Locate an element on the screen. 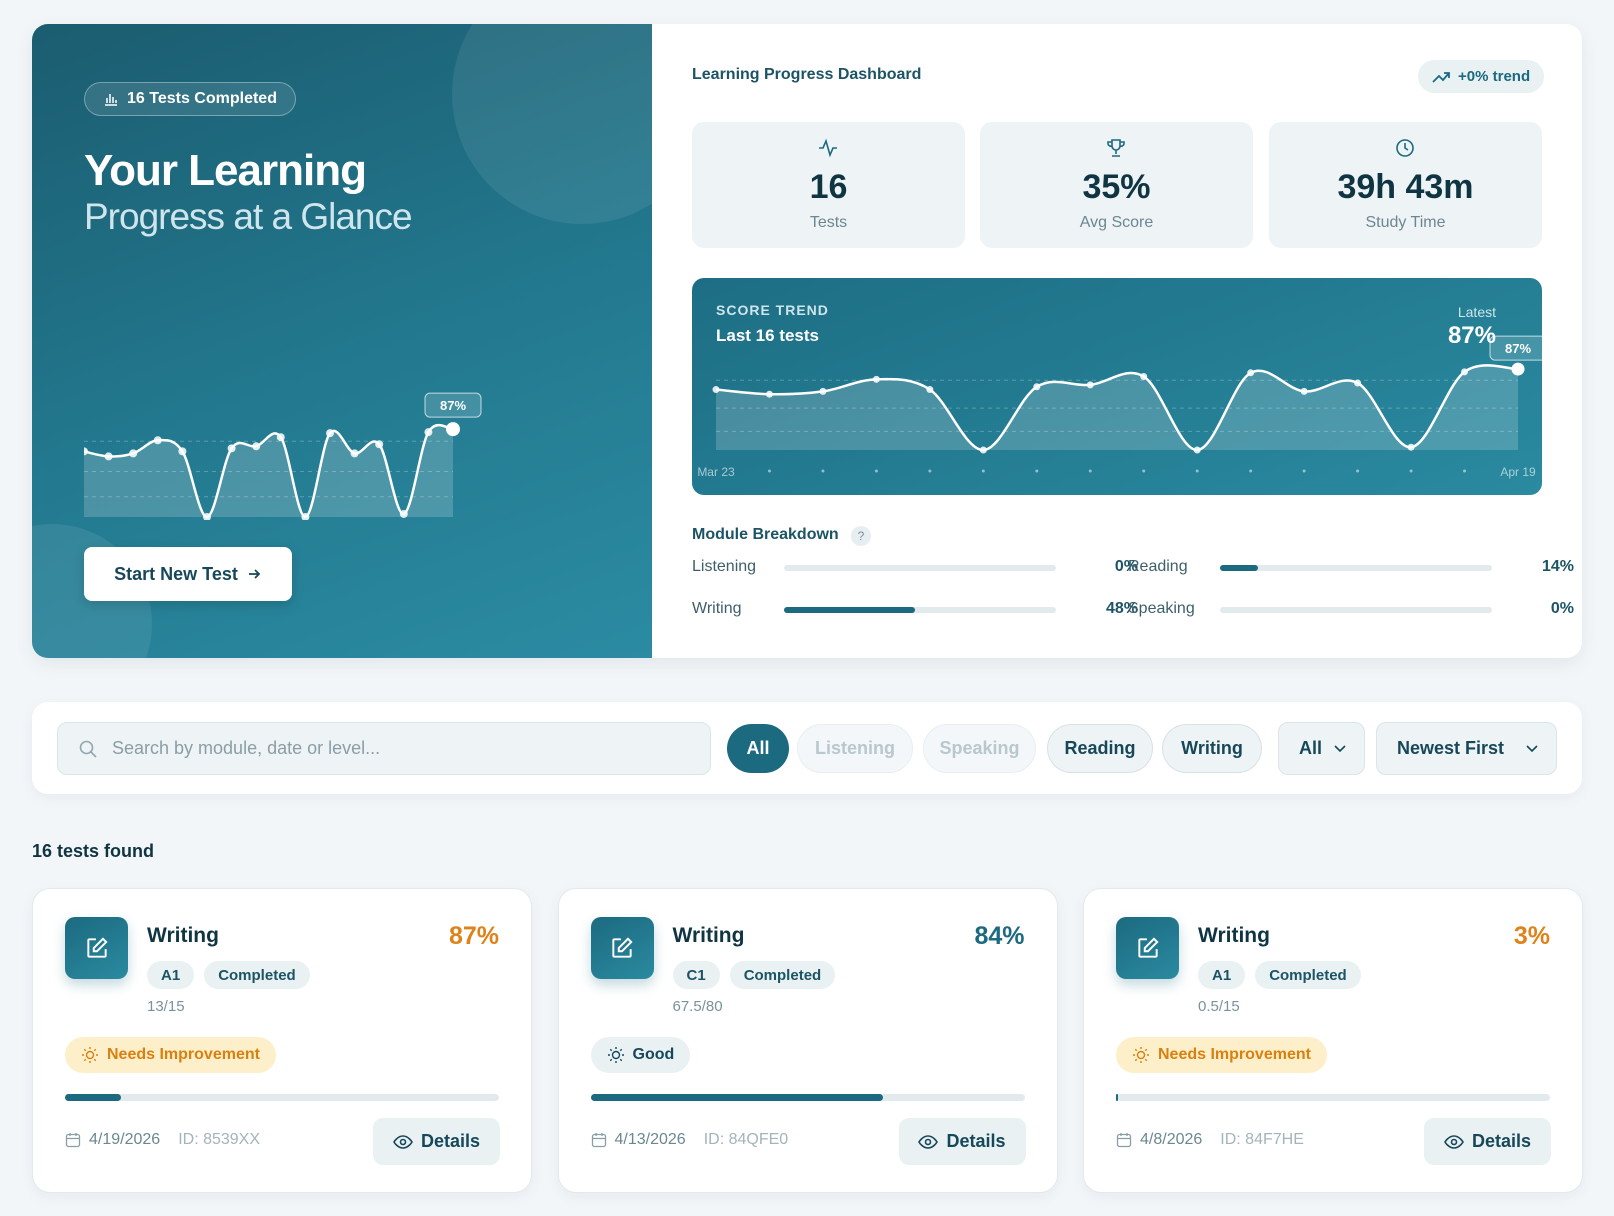 This screenshot has height=1216, width=1614. decor-circle is located at coordinates (552, 124).